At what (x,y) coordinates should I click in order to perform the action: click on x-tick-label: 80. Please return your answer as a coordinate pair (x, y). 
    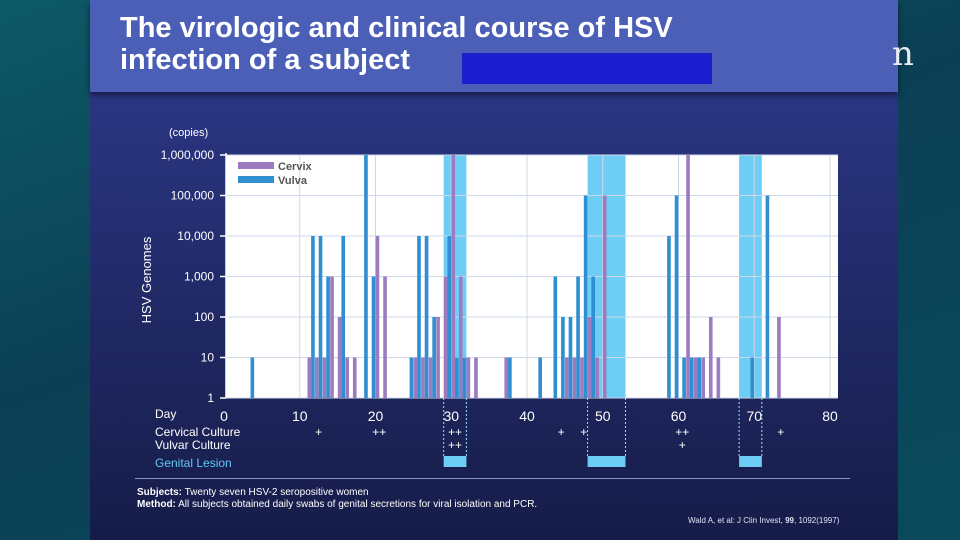
    Looking at the image, I should click on (830, 416).